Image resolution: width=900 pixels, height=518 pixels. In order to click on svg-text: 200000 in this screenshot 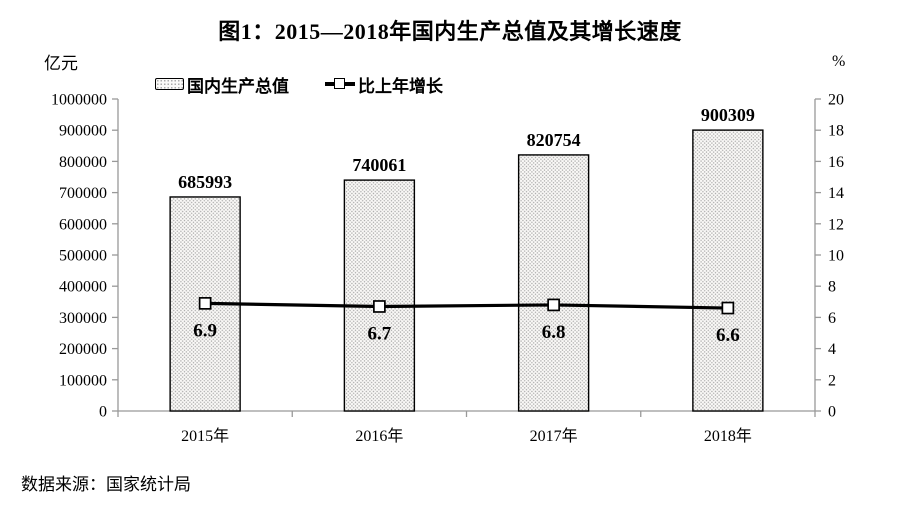, I will do `click(83, 349)`.